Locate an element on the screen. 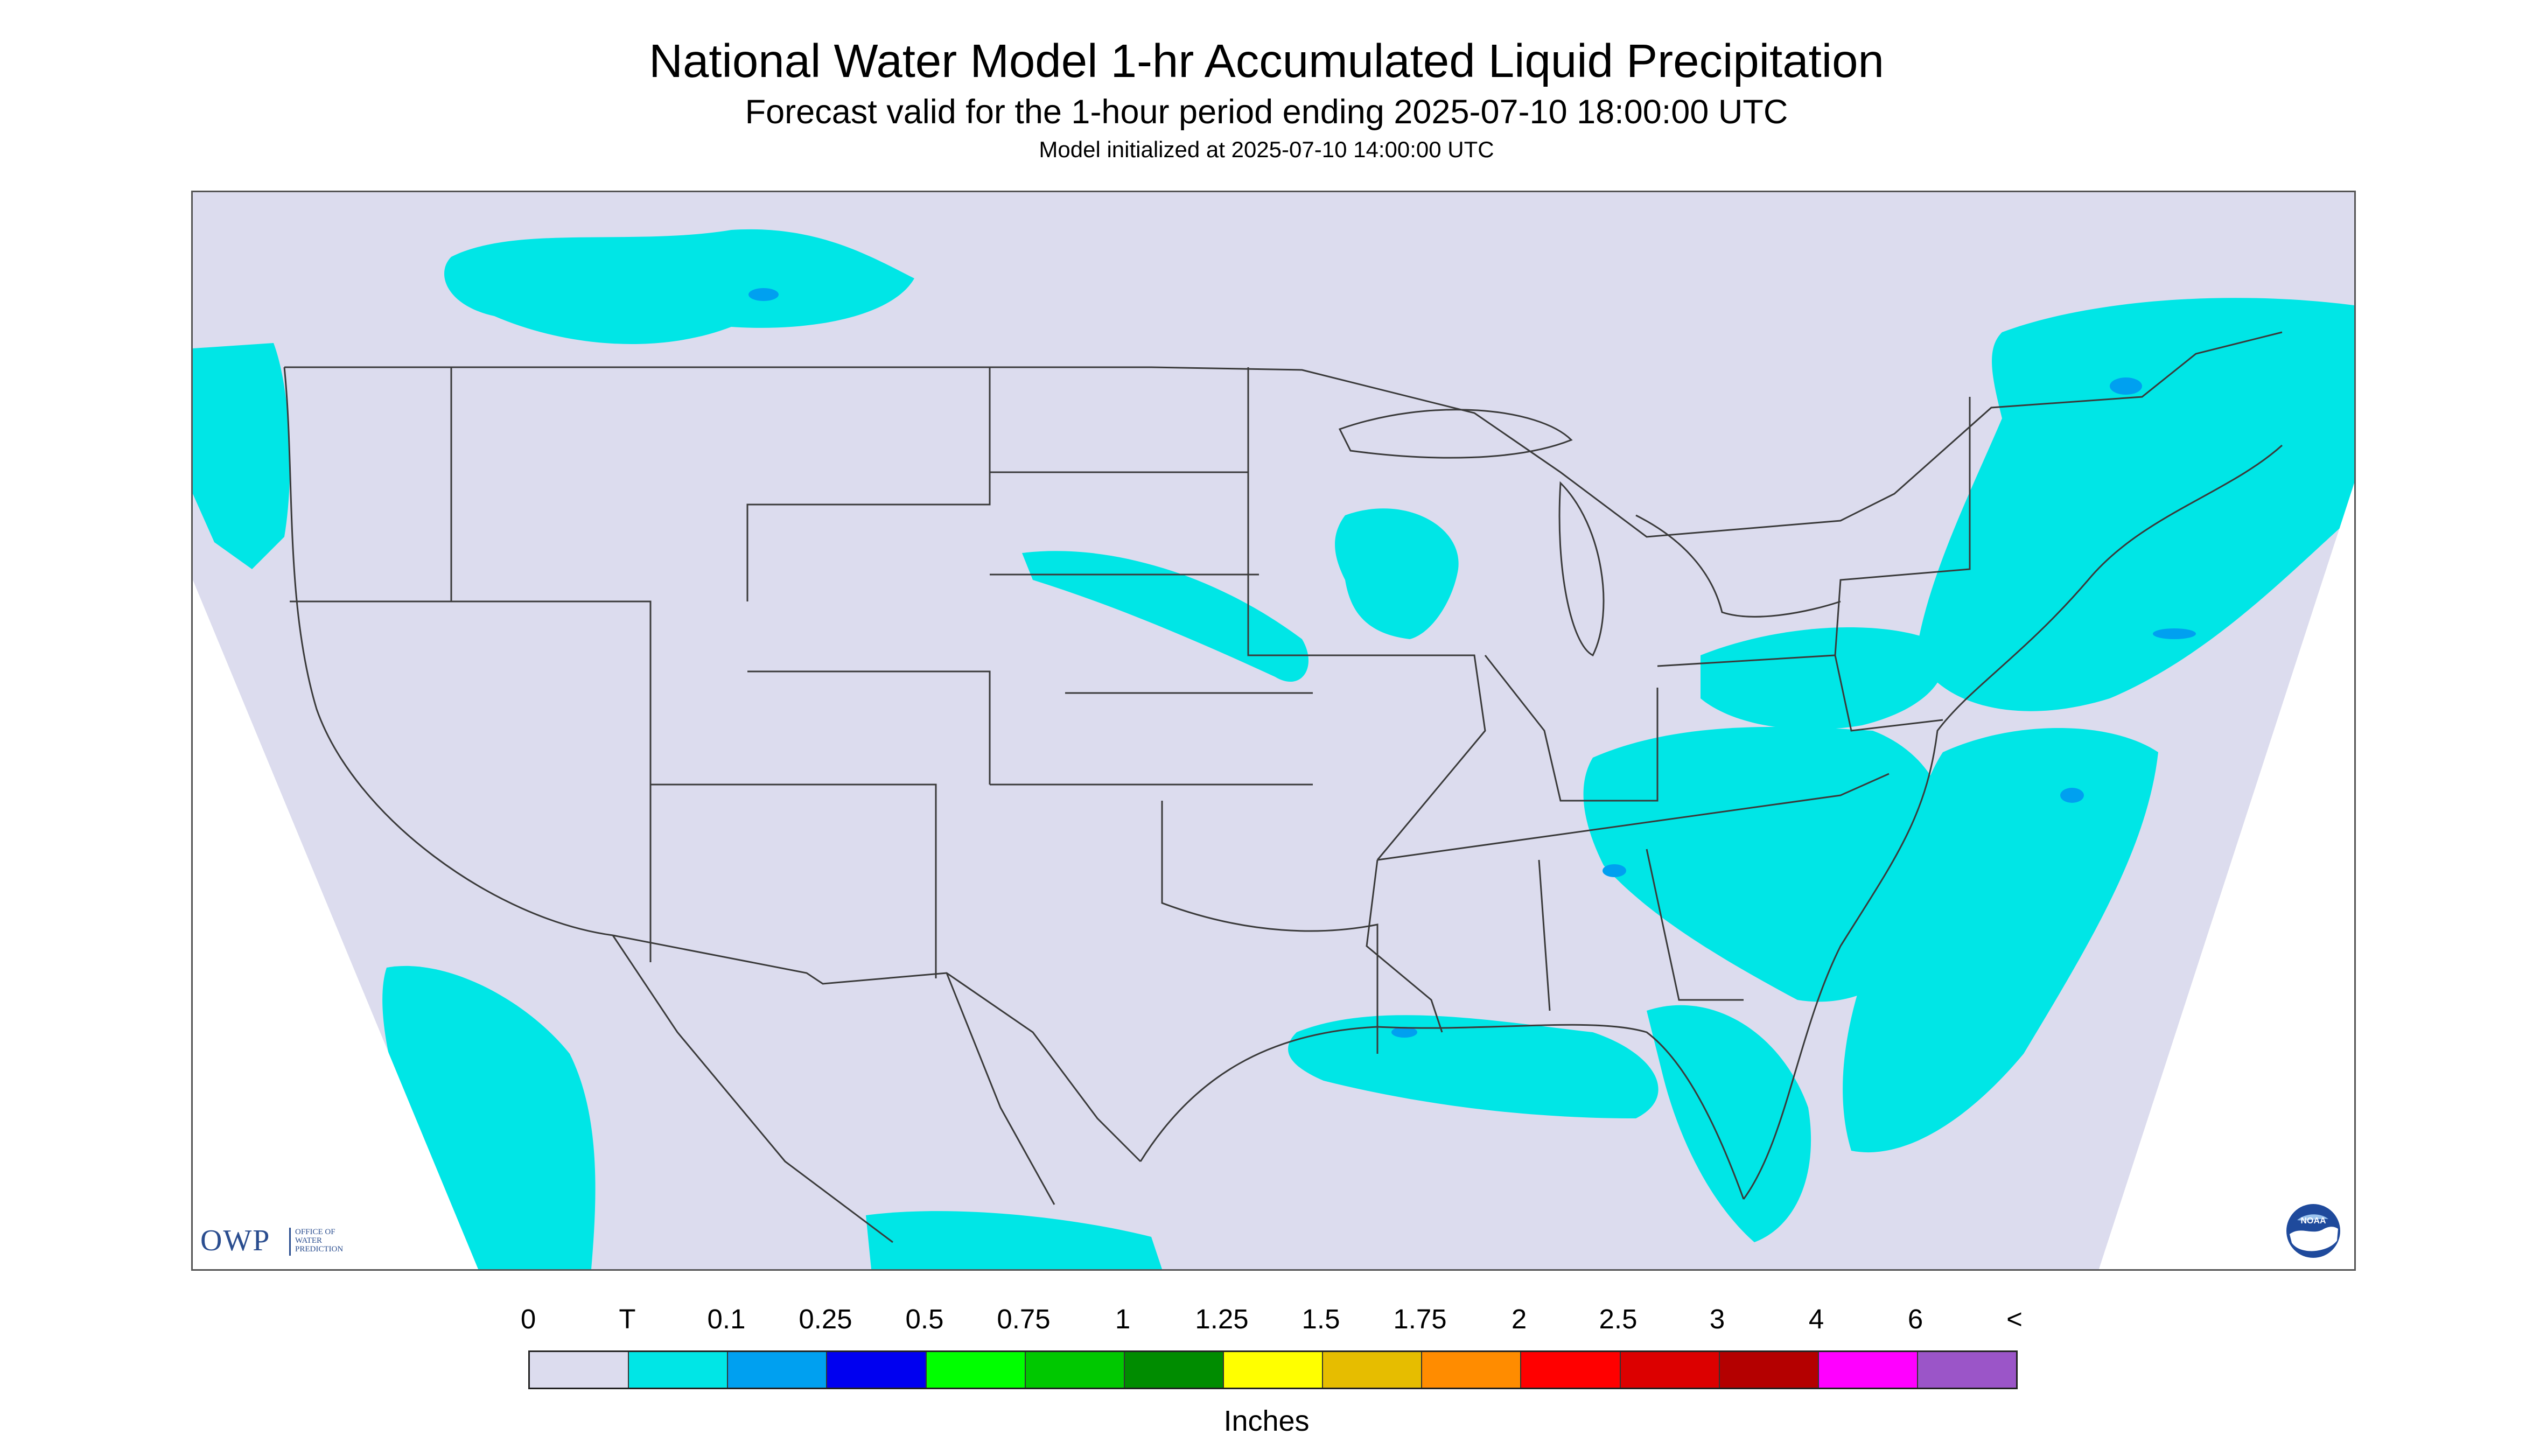 This screenshot has height=1456, width=2533. lake-huron-erie is located at coordinates (1738, 566).